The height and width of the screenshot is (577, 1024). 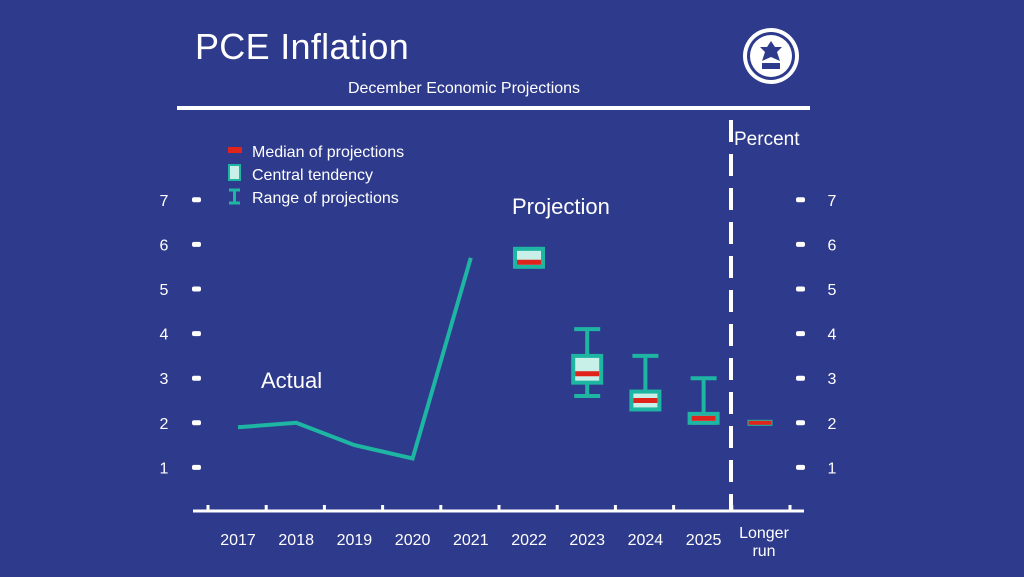 What do you see at coordinates (529, 257) in the screenshot?
I see `projection-2022` at bounding box center [529, 257].